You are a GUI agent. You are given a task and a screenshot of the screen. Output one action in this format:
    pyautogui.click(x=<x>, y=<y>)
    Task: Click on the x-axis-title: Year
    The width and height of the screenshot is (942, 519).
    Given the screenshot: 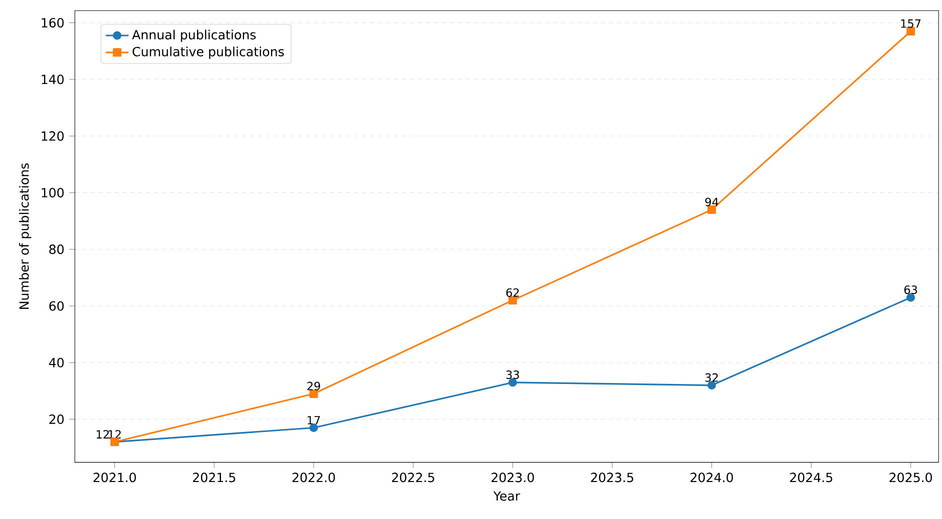 What is the action you would take?
    pyautogui.click(x=506, y=496)
    